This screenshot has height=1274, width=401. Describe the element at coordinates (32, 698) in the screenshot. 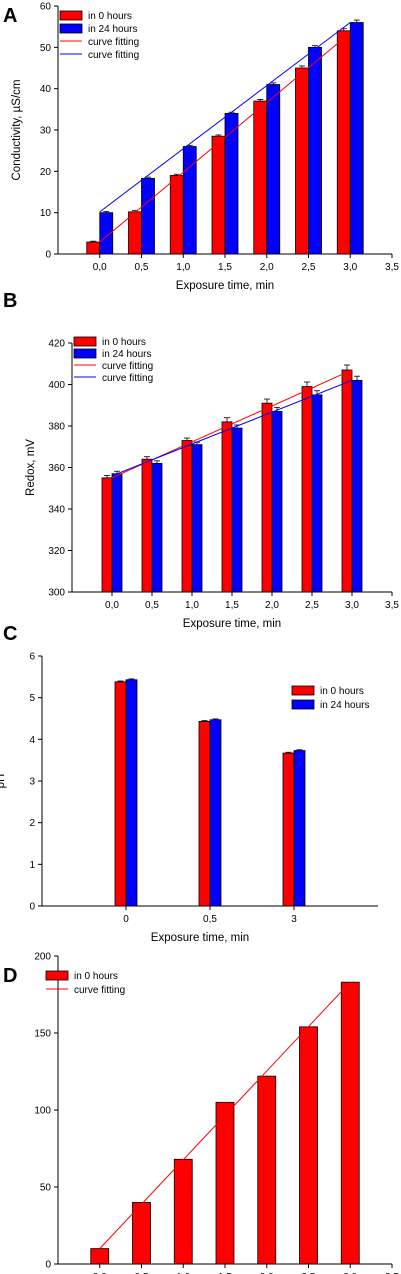

I see `y-tick-label: 5` at that location.